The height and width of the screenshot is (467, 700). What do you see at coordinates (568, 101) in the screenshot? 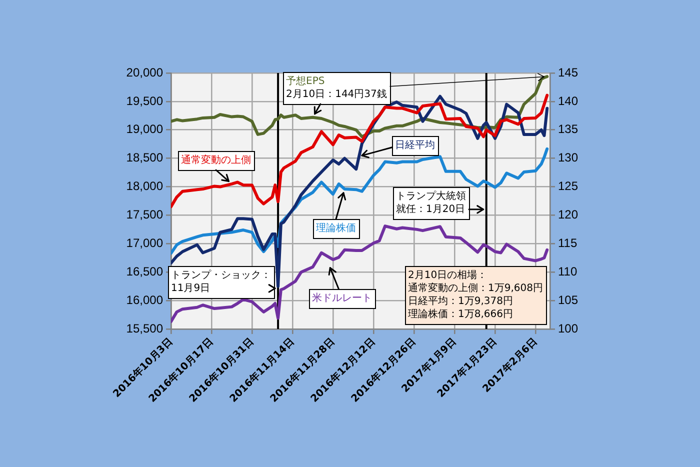
I see `y2-tick-label: 140` at bounding box center [568, 101].